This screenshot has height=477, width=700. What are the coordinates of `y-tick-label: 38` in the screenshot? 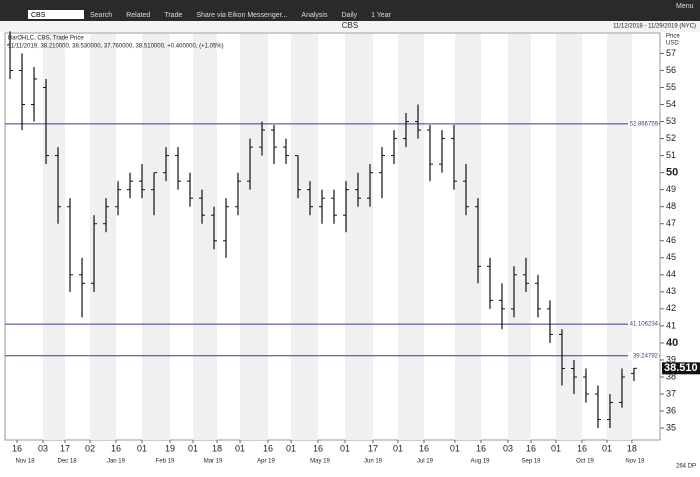 It's located at (671, 376).